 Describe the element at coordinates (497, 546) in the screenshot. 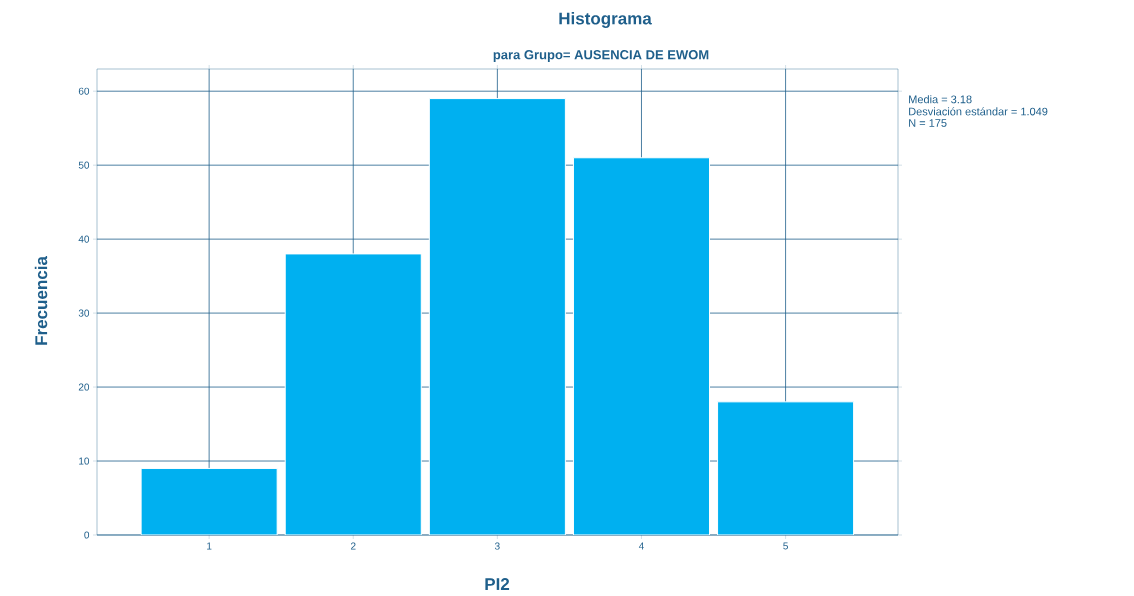

I see `x-tick-label: 3` at that location.